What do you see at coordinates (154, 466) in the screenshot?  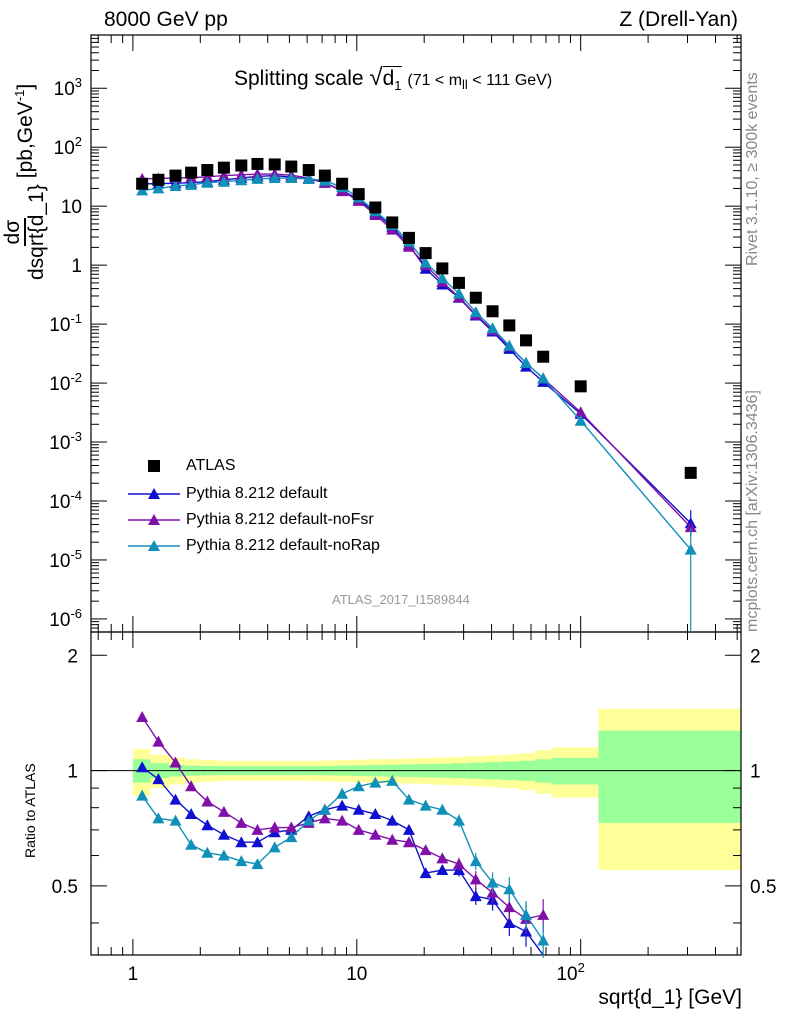 I see `legend-marker-atlas` at bounding box center [154, 466].